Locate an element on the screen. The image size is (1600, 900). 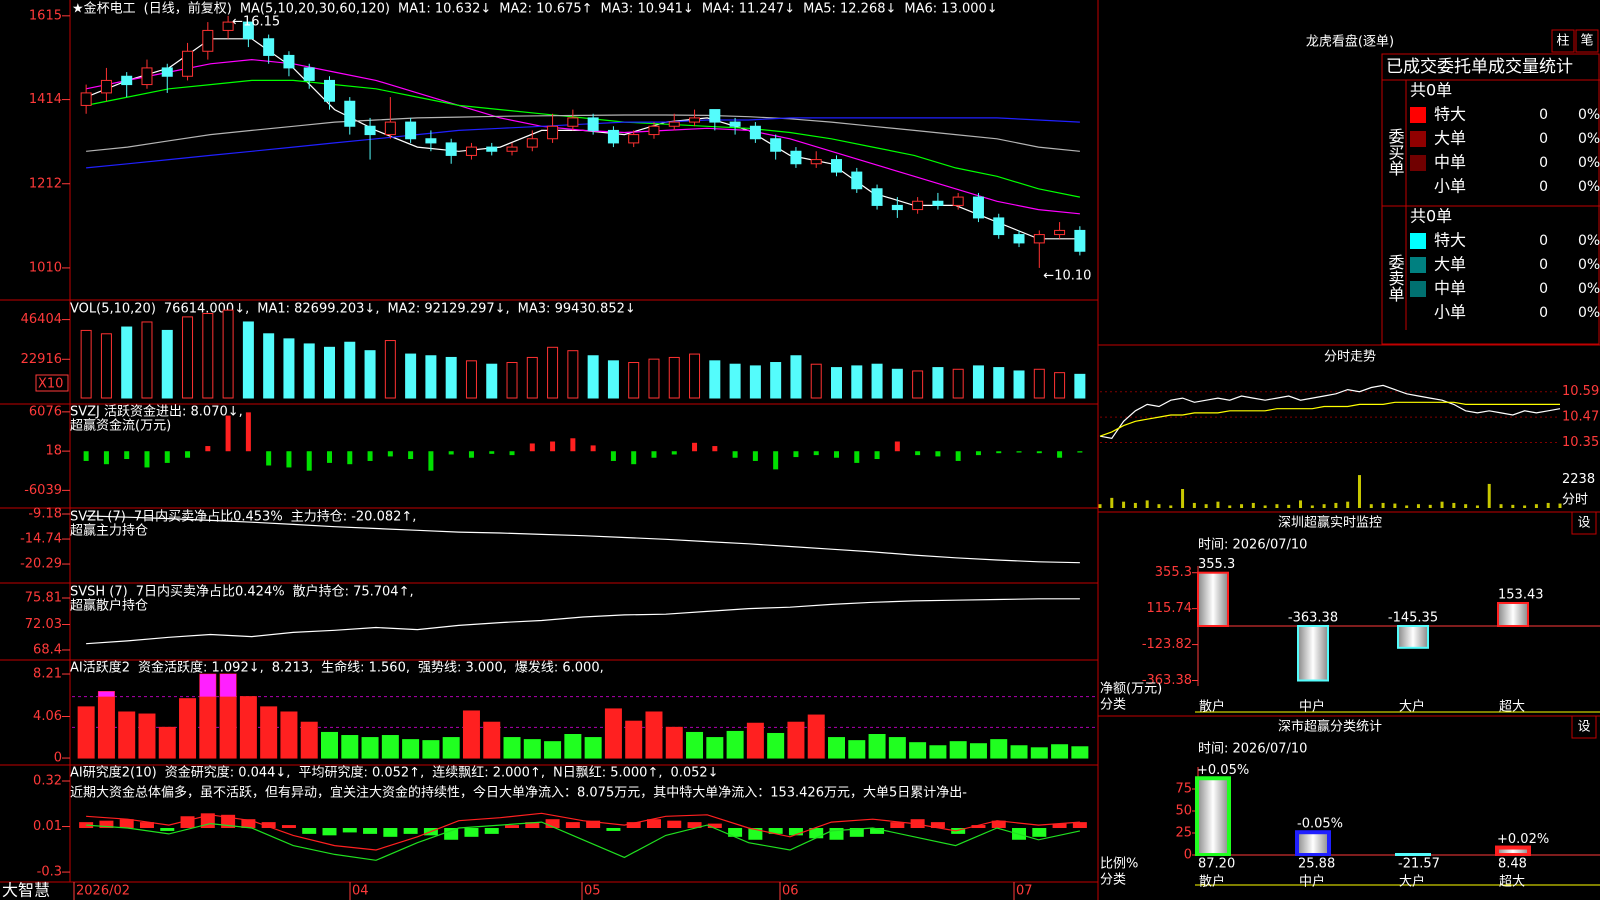
row-name: 大单 is located at coordinates (1450, 264).